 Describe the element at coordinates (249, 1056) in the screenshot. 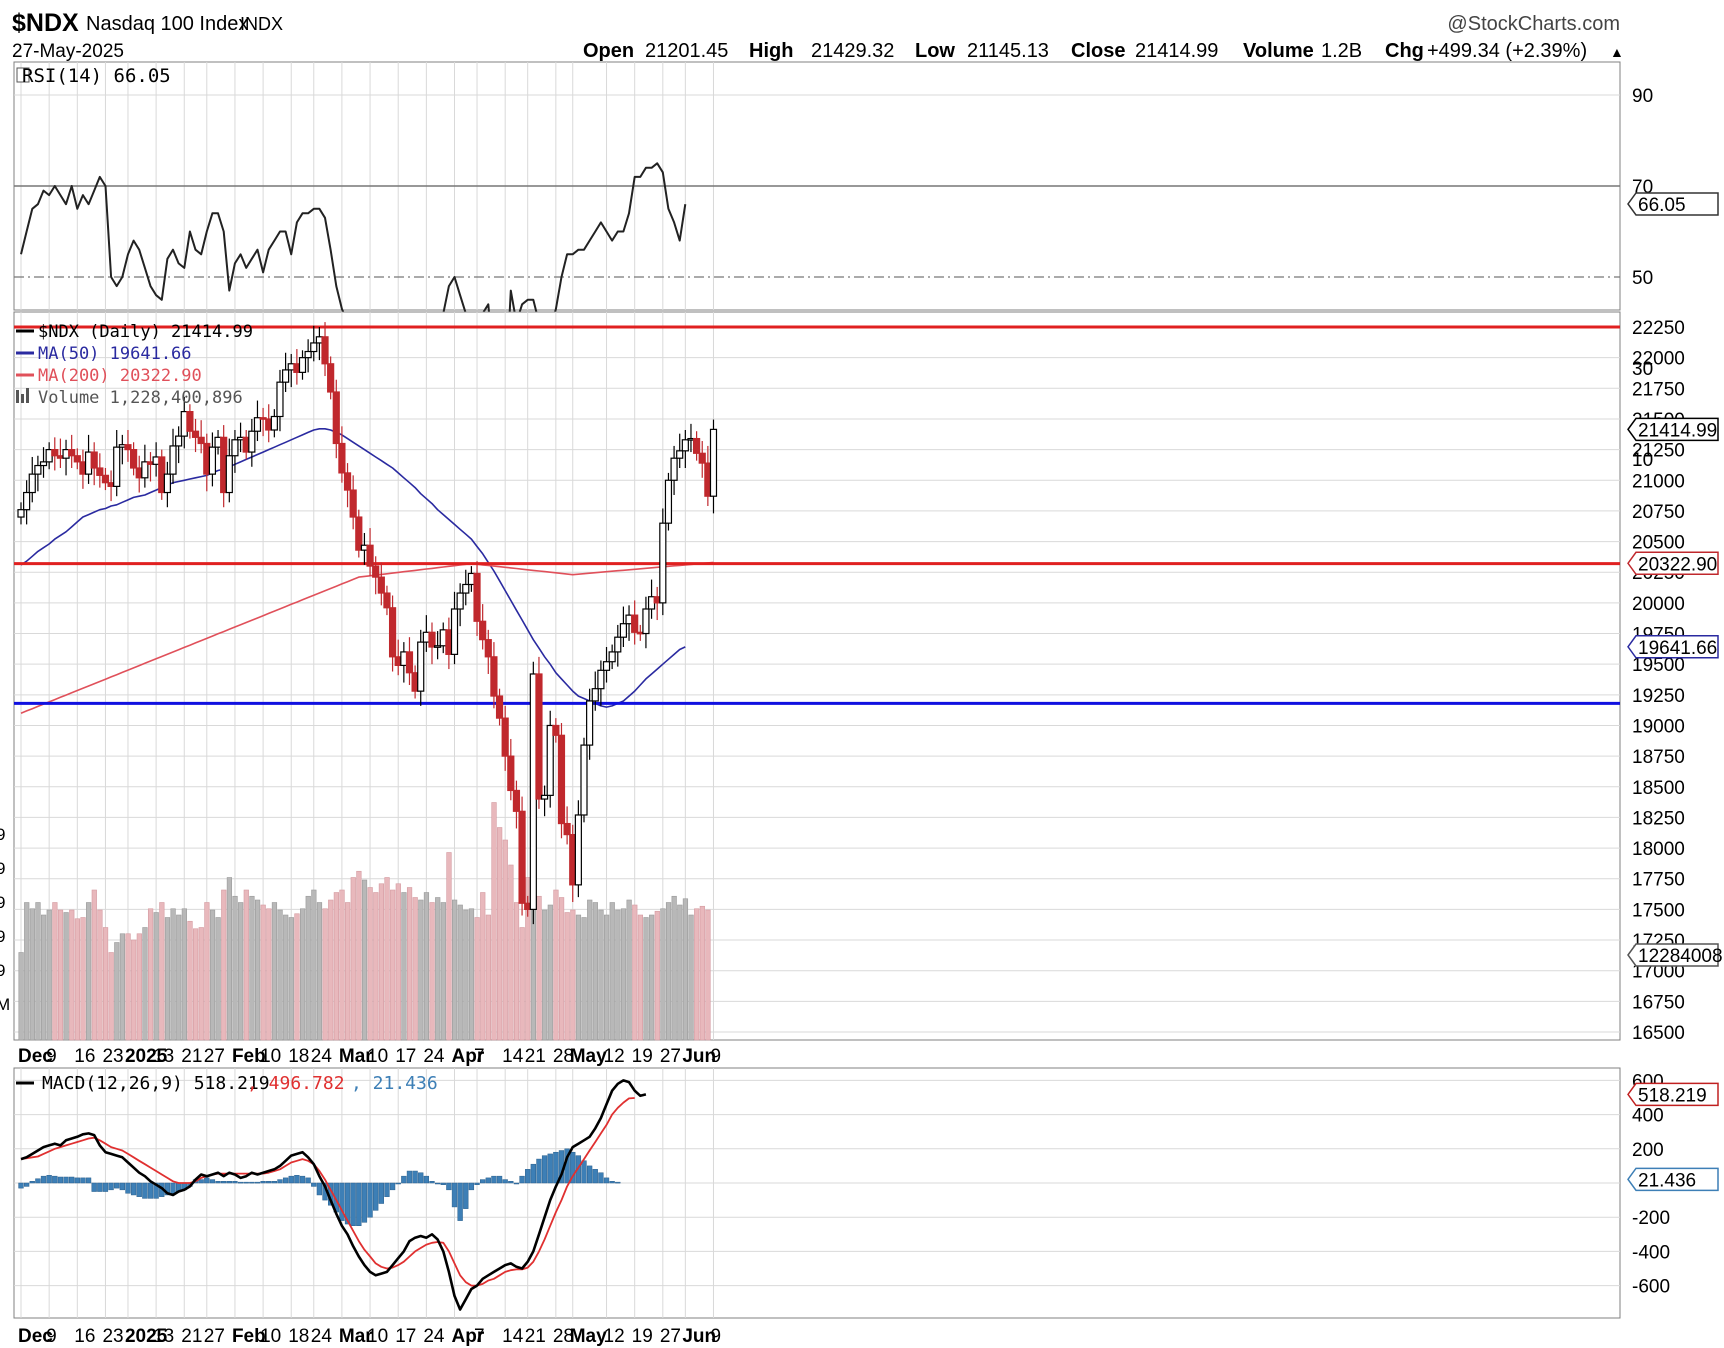

I see `x-tick-label: Feb` at that location.